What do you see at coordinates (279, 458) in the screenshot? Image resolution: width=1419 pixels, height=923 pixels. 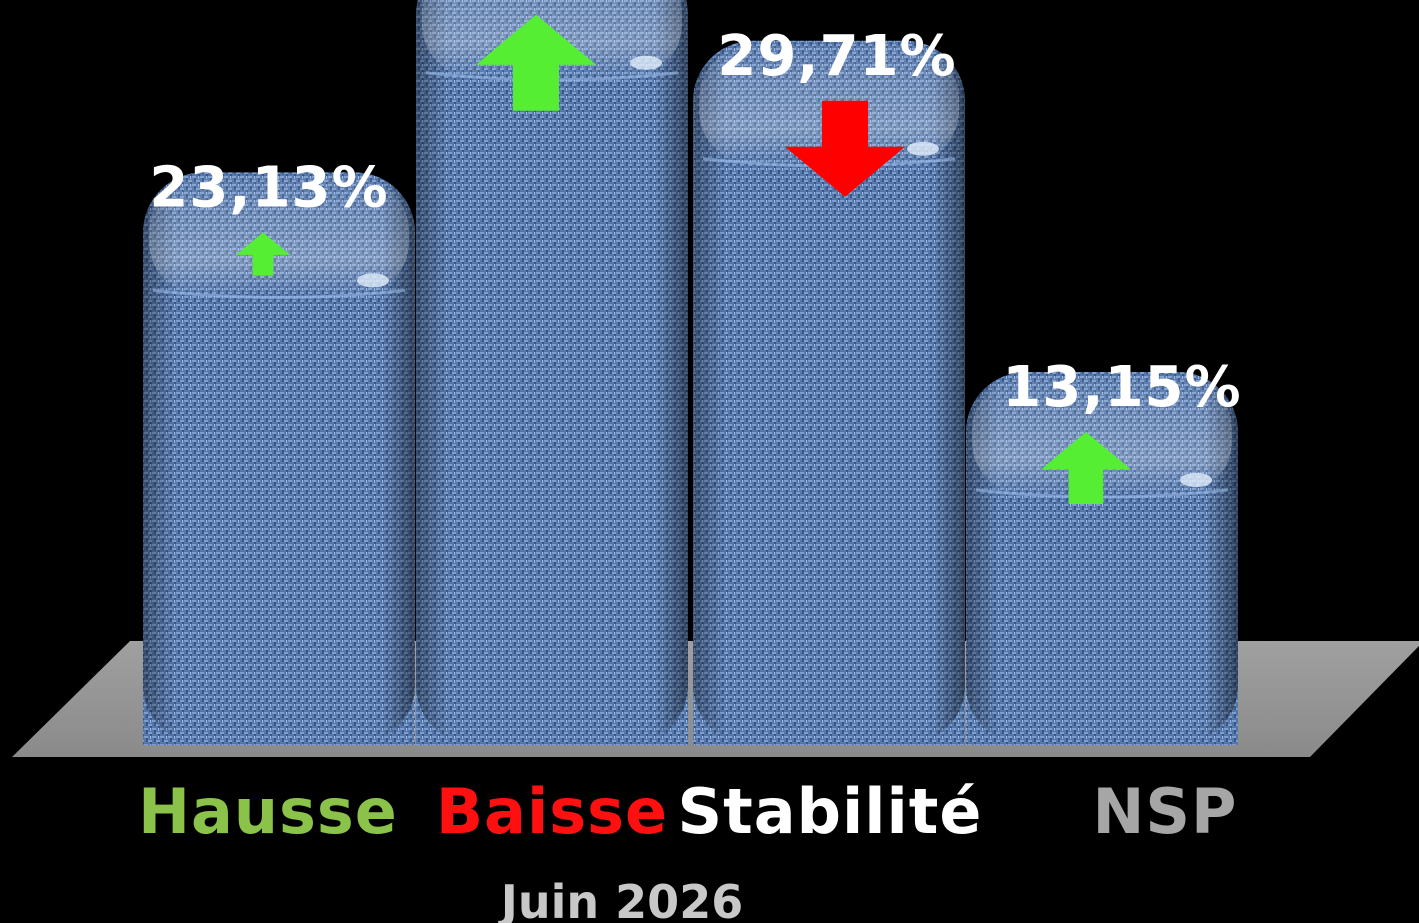 I see `bar-hausse` at bounding box center [279, 458].